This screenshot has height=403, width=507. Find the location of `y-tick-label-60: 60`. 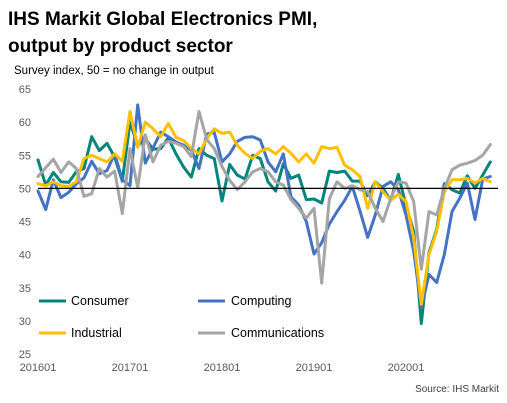

y-tick-label-60: 60 is located at coordinates (25, 123).